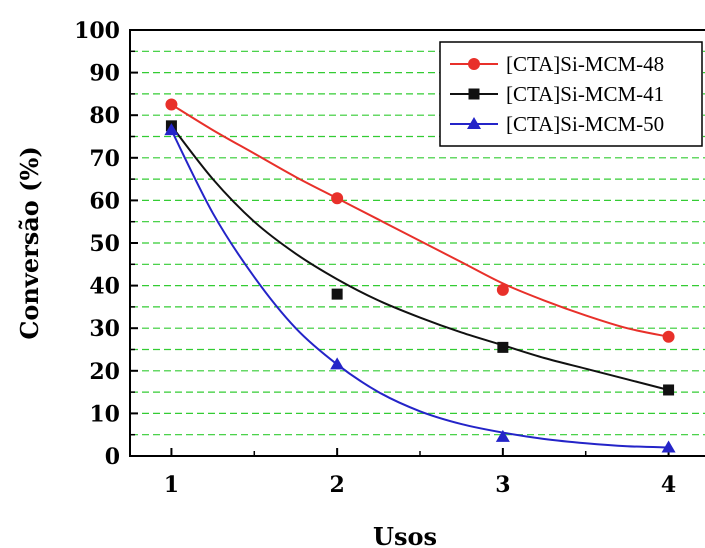 This screenshot has width=705, height=548. What do you see at coordinates (104, 74) in the screenshot?
I see `y-tick-label: 90` at bounding box center [104, 74].